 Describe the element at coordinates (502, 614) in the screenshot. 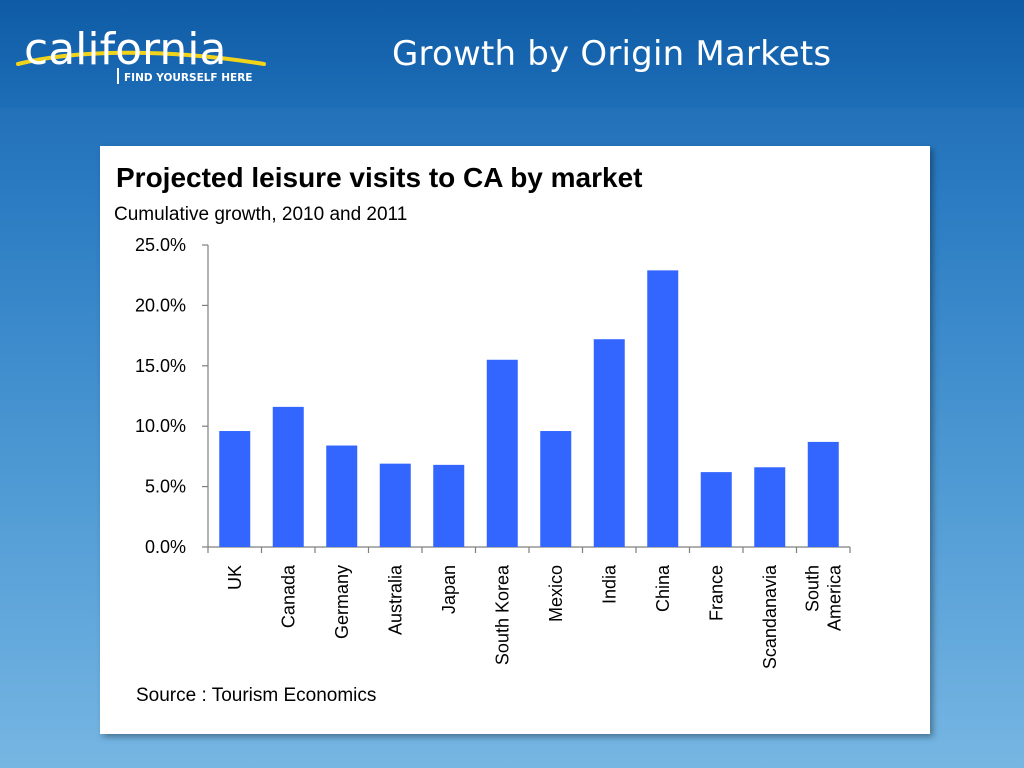

I see `x-tick-label: South Korea` at that location.